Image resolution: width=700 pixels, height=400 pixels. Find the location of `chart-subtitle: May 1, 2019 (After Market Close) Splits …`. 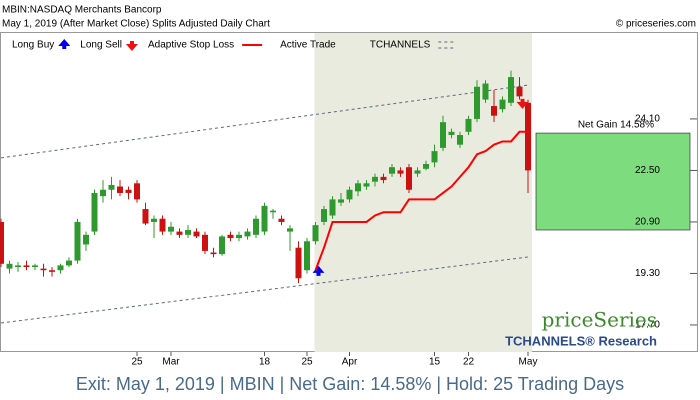

chart-subtitle: May 1, 2019 (After Market Close) Splits … is located at coordinates (136, 24).